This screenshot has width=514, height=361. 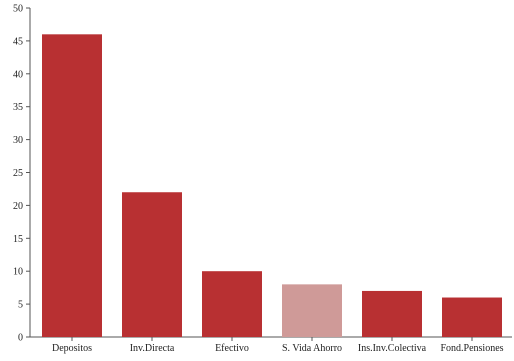 I want to click on y-tick-label: 20, so click(x=18, y=206).